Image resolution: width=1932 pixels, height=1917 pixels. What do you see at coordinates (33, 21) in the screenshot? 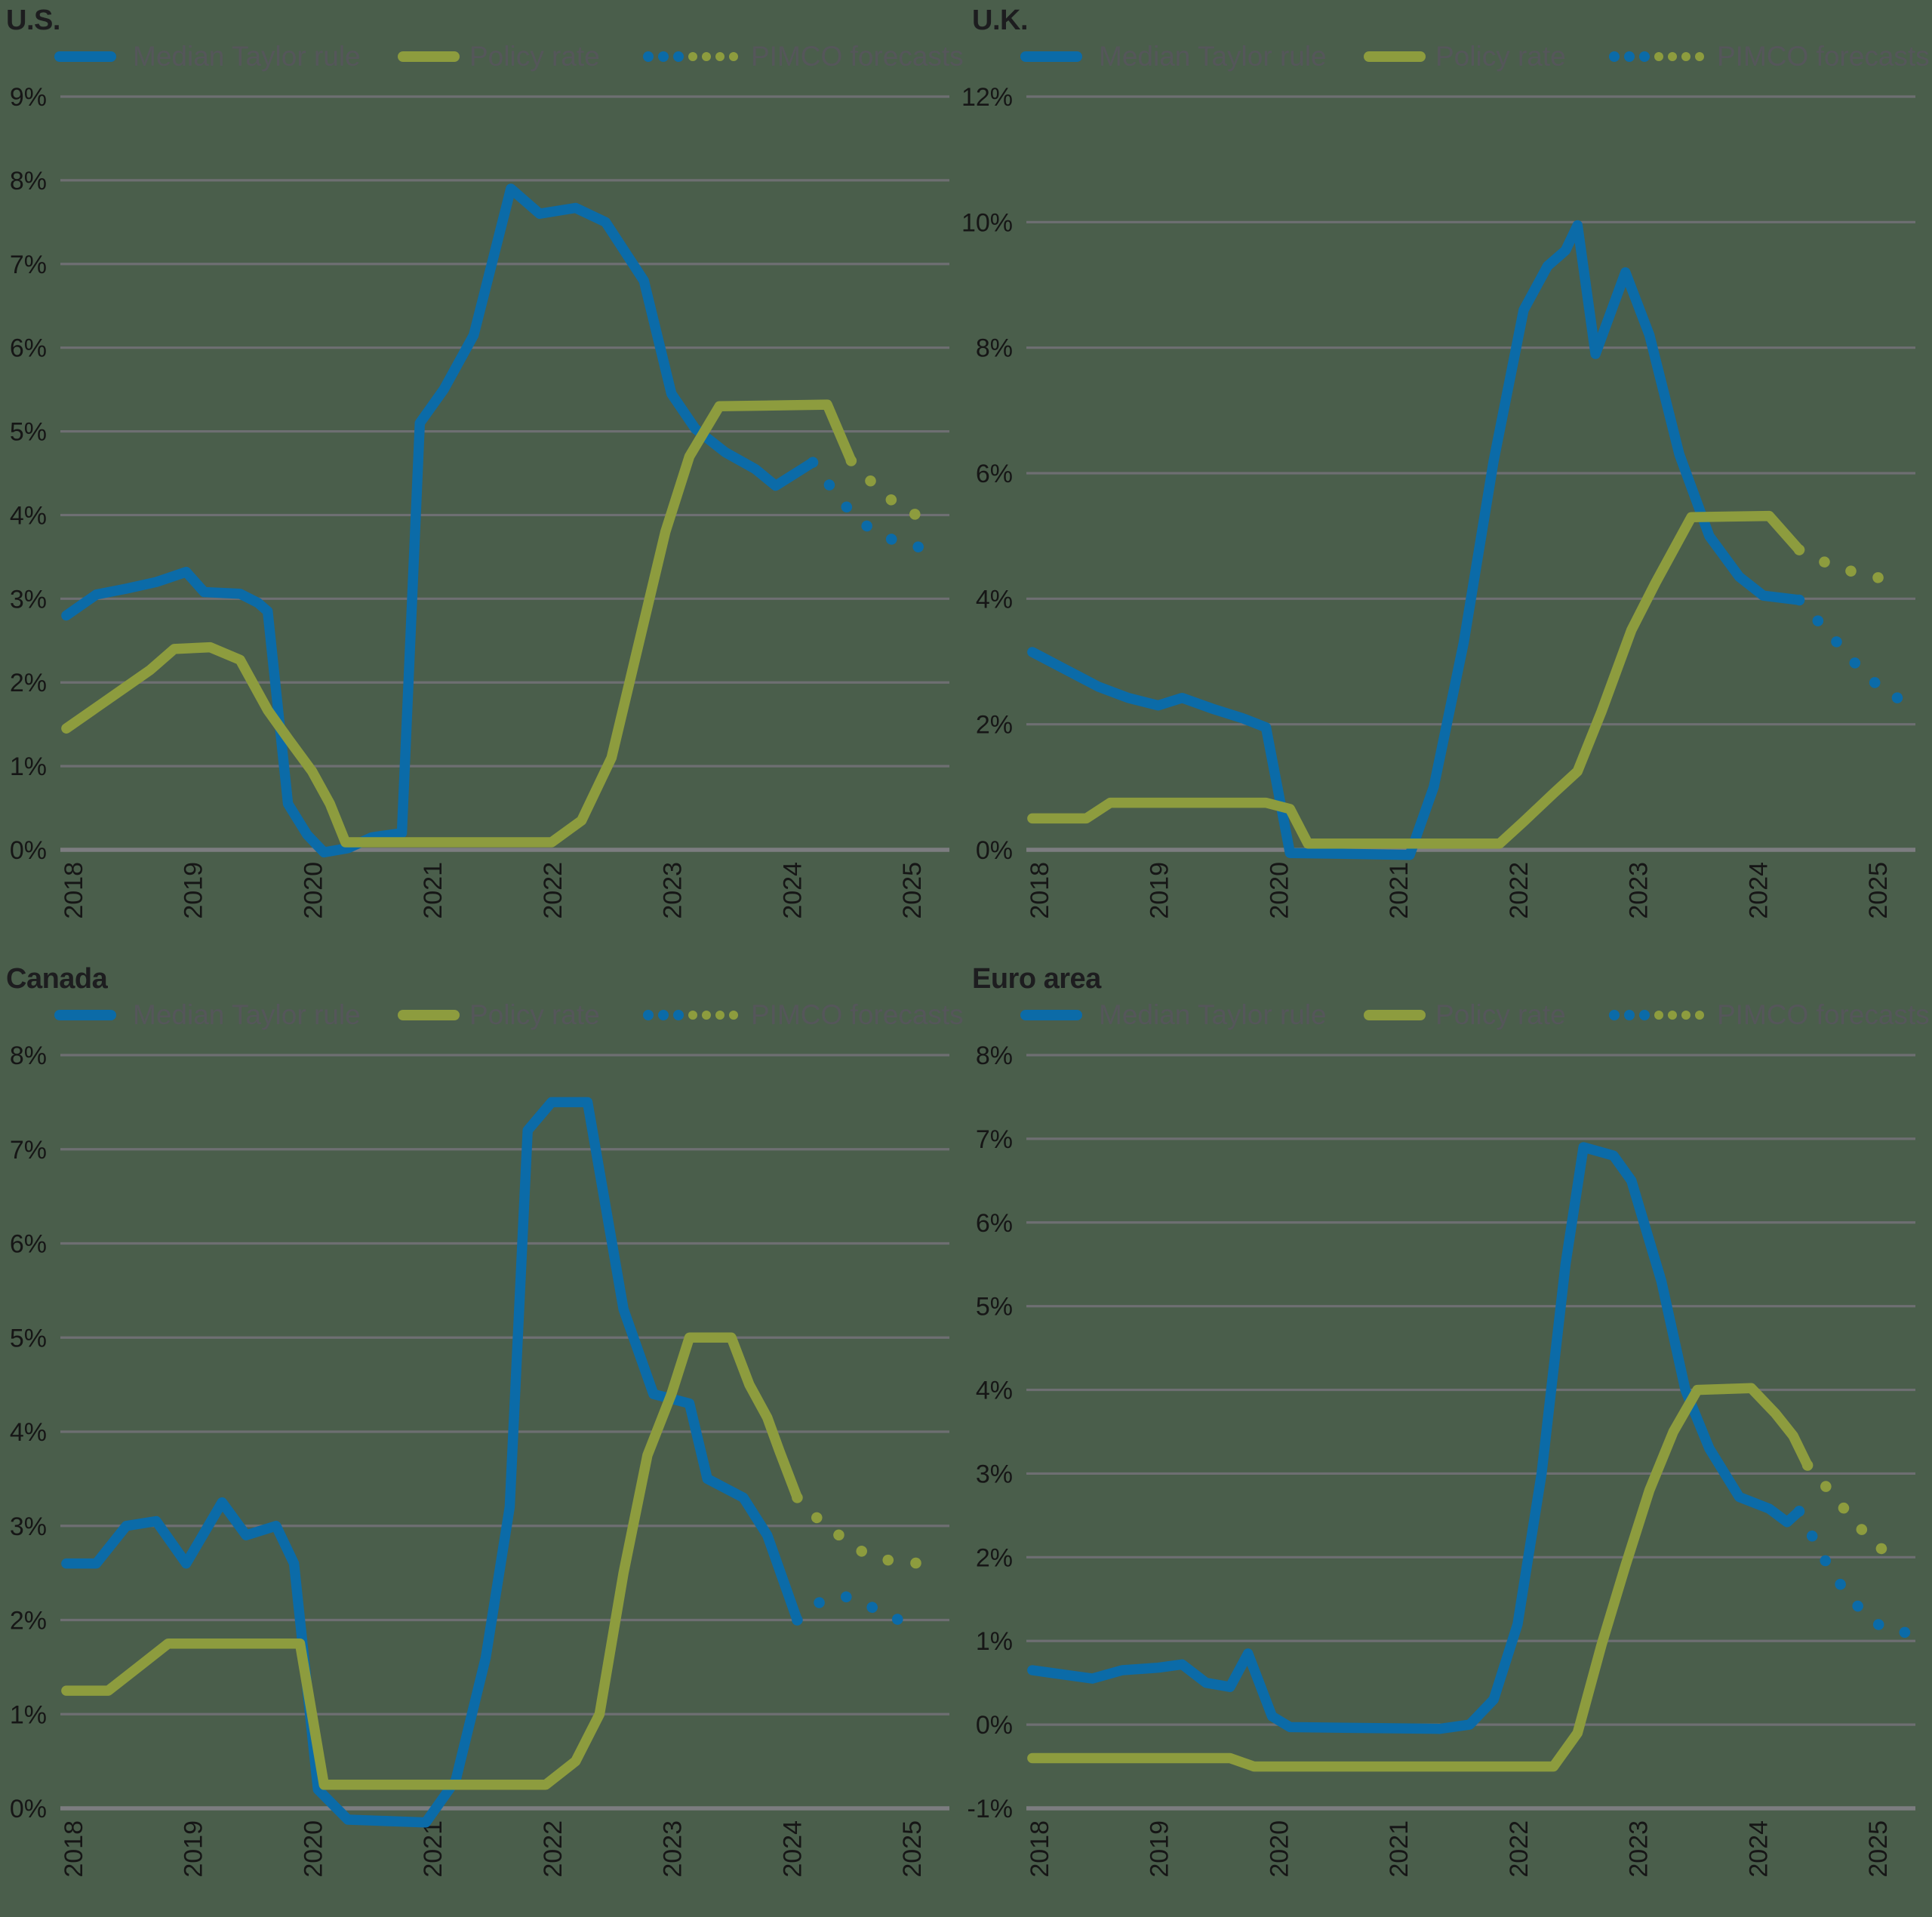
I see `chart-title: U.S.` at bounding box center [33, 21].